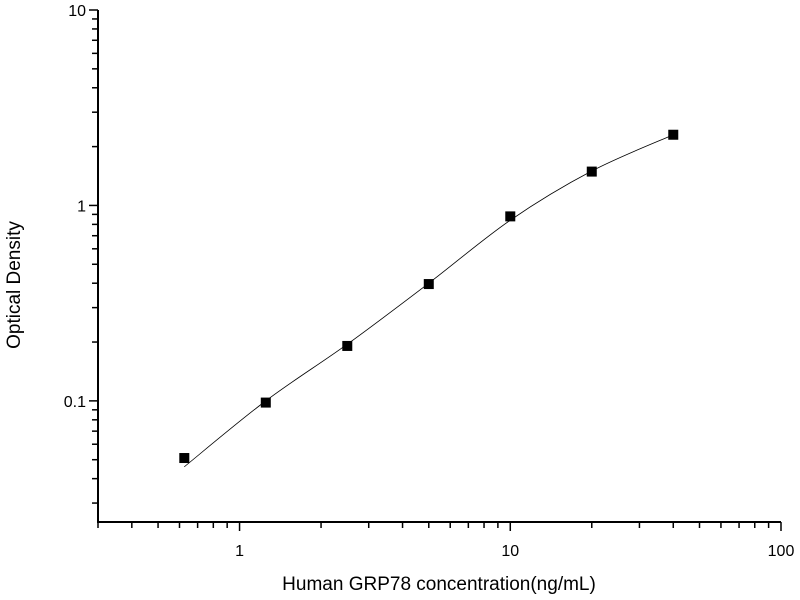 The image size is (800, 600). Describe the element at coordinates (781, 551) in the screenshot. I see `x-tick-label: 100` at that location.